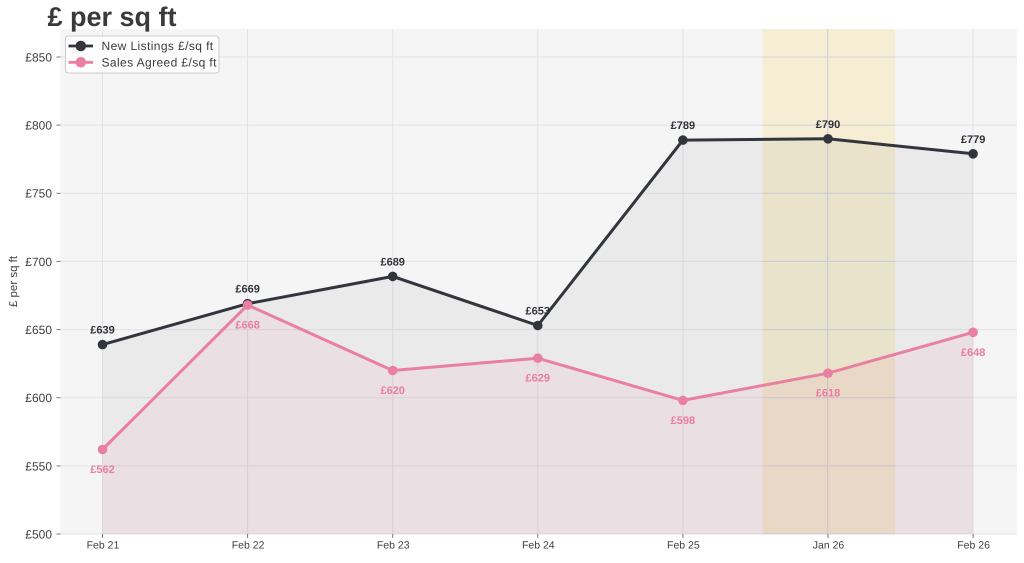  What do you see at coordinates (160, 63) in the screenshot?
I see `svg-text: Sales Agreed £/sq ft` at bounding box center [160, 63].